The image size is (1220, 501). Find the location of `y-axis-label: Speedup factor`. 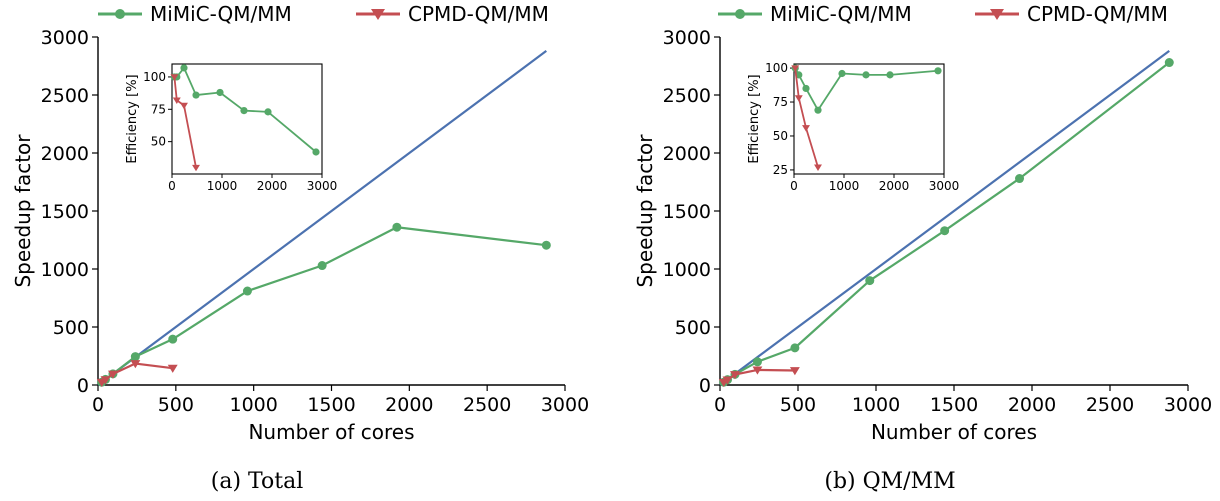

y-axis-label: Speedup factor is located at coordinates (23, 211).